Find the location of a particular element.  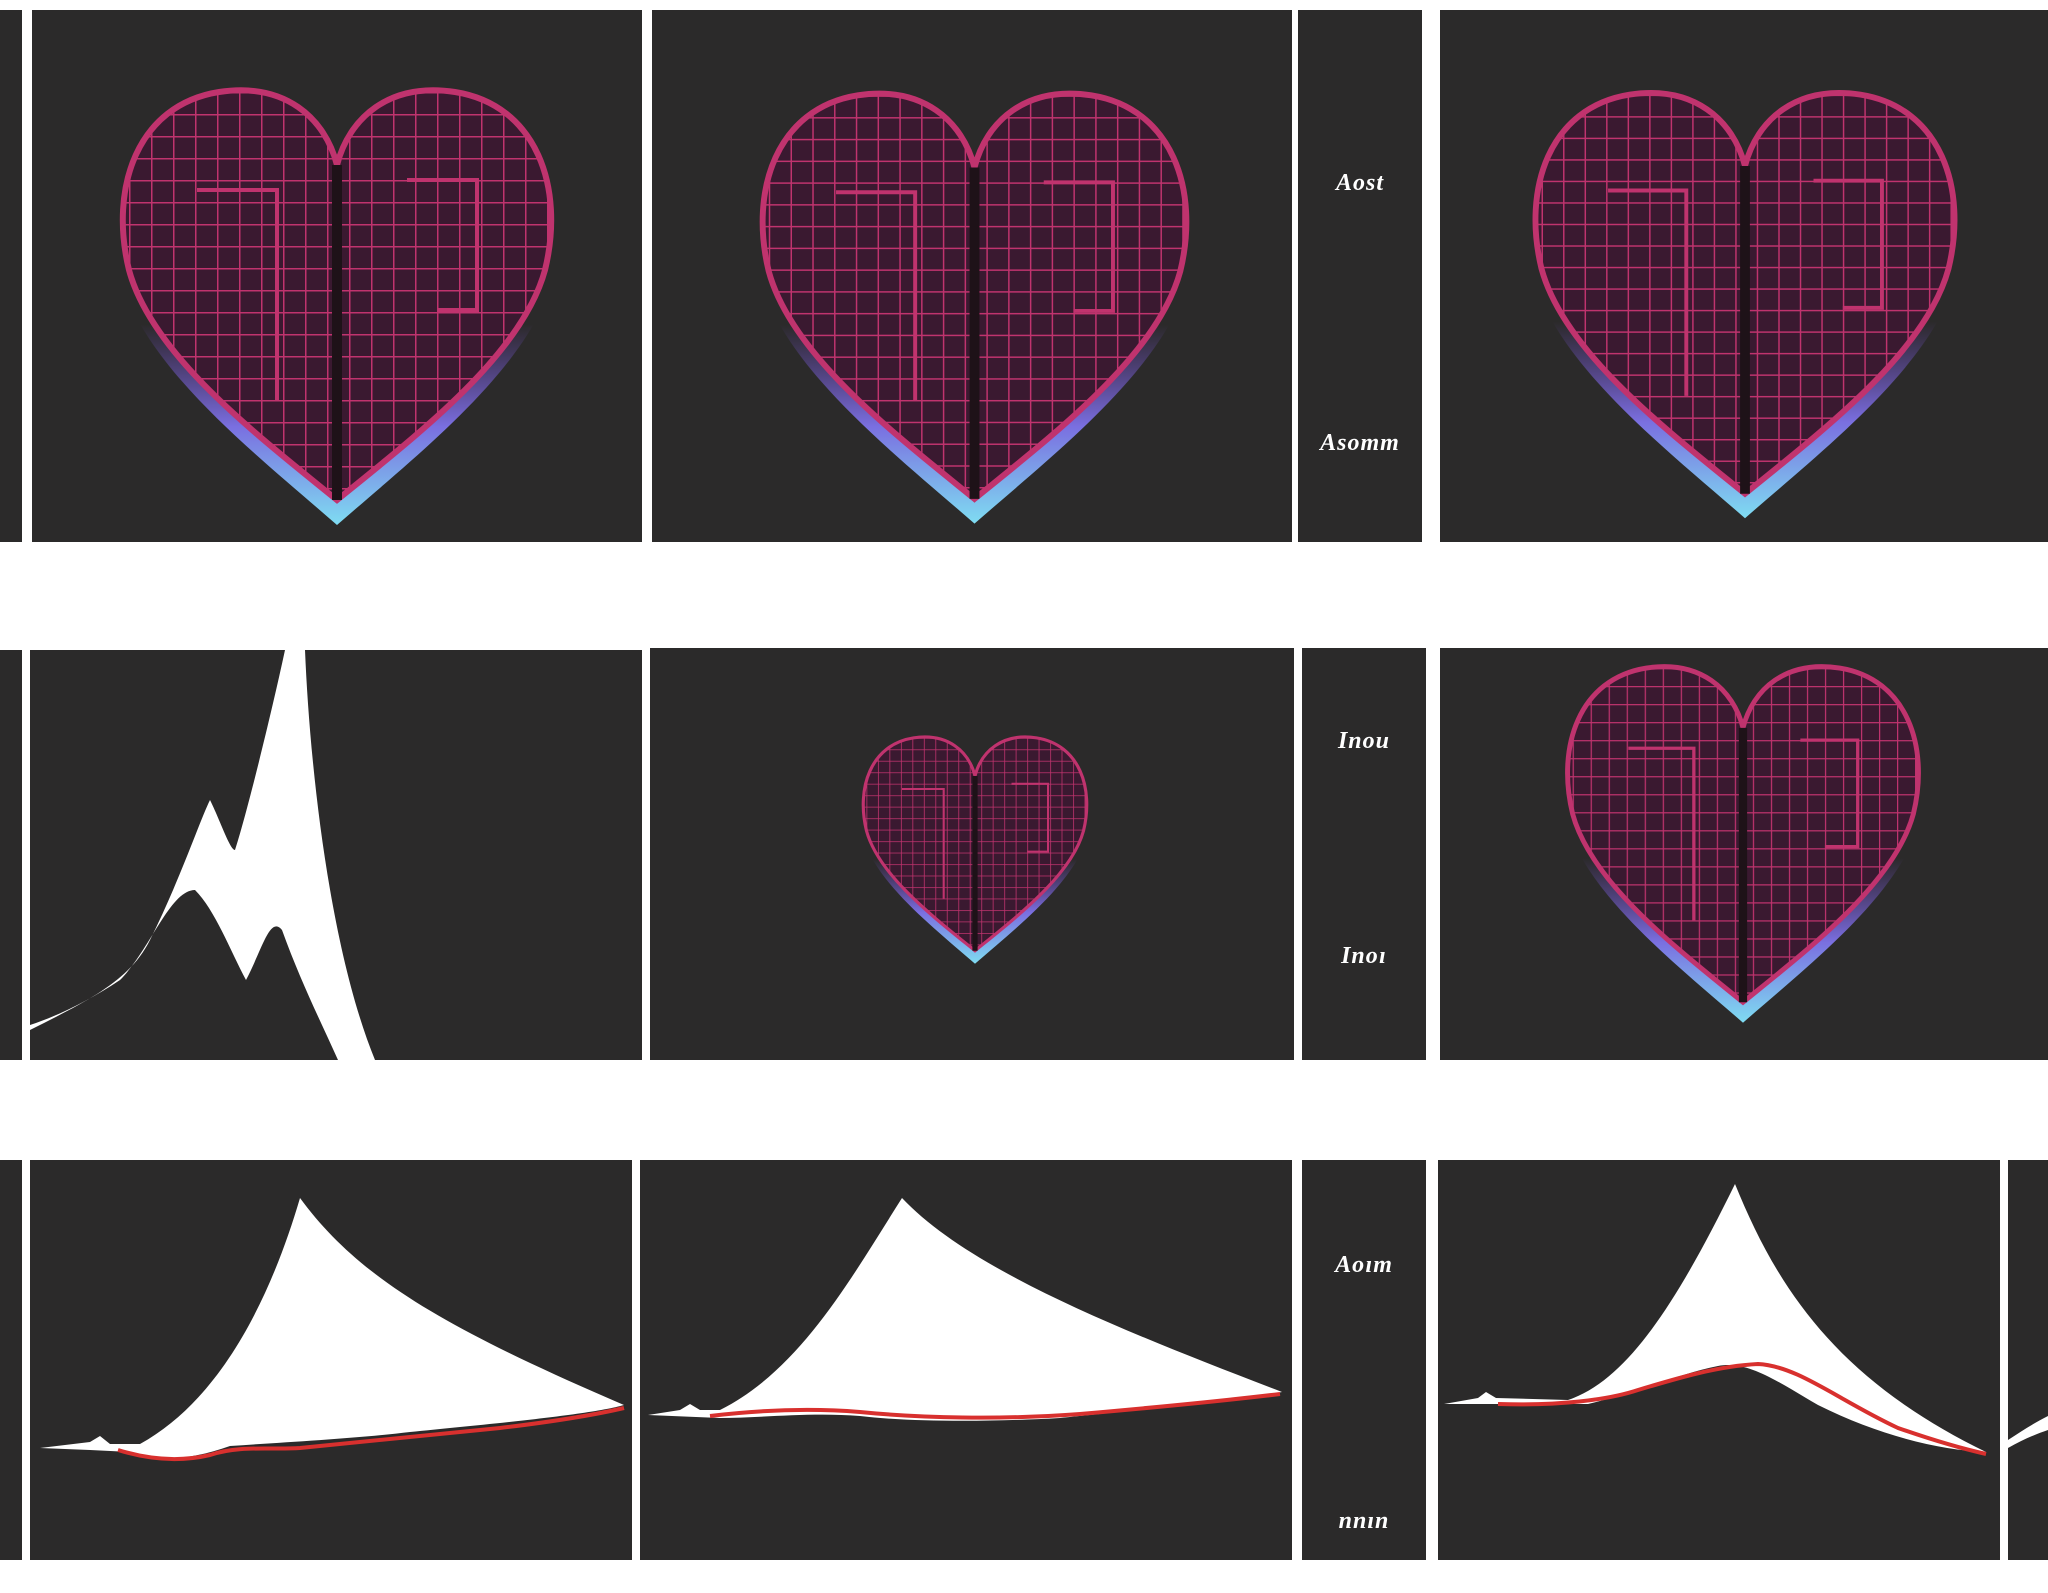

peak-panel-r3c1 is located at coordinates (331, 1360).